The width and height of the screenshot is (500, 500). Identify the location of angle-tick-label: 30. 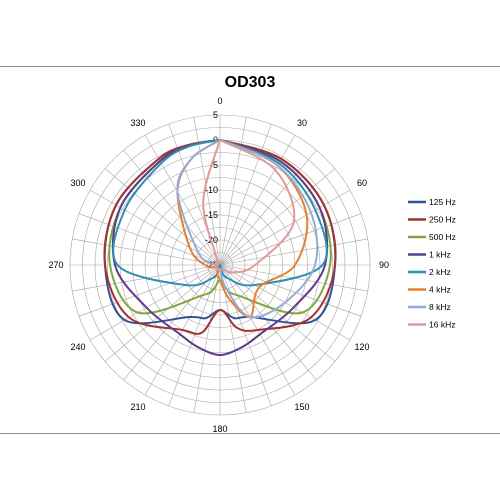
(302, 123).